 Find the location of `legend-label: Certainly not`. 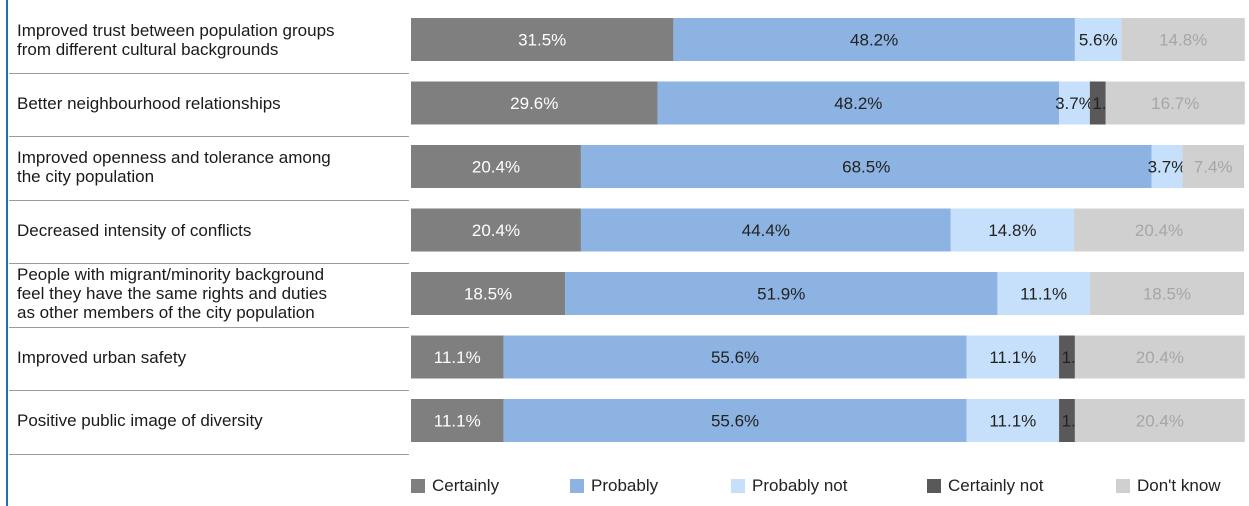

legend-label: Certainly not is located at coordinates (996, 485).